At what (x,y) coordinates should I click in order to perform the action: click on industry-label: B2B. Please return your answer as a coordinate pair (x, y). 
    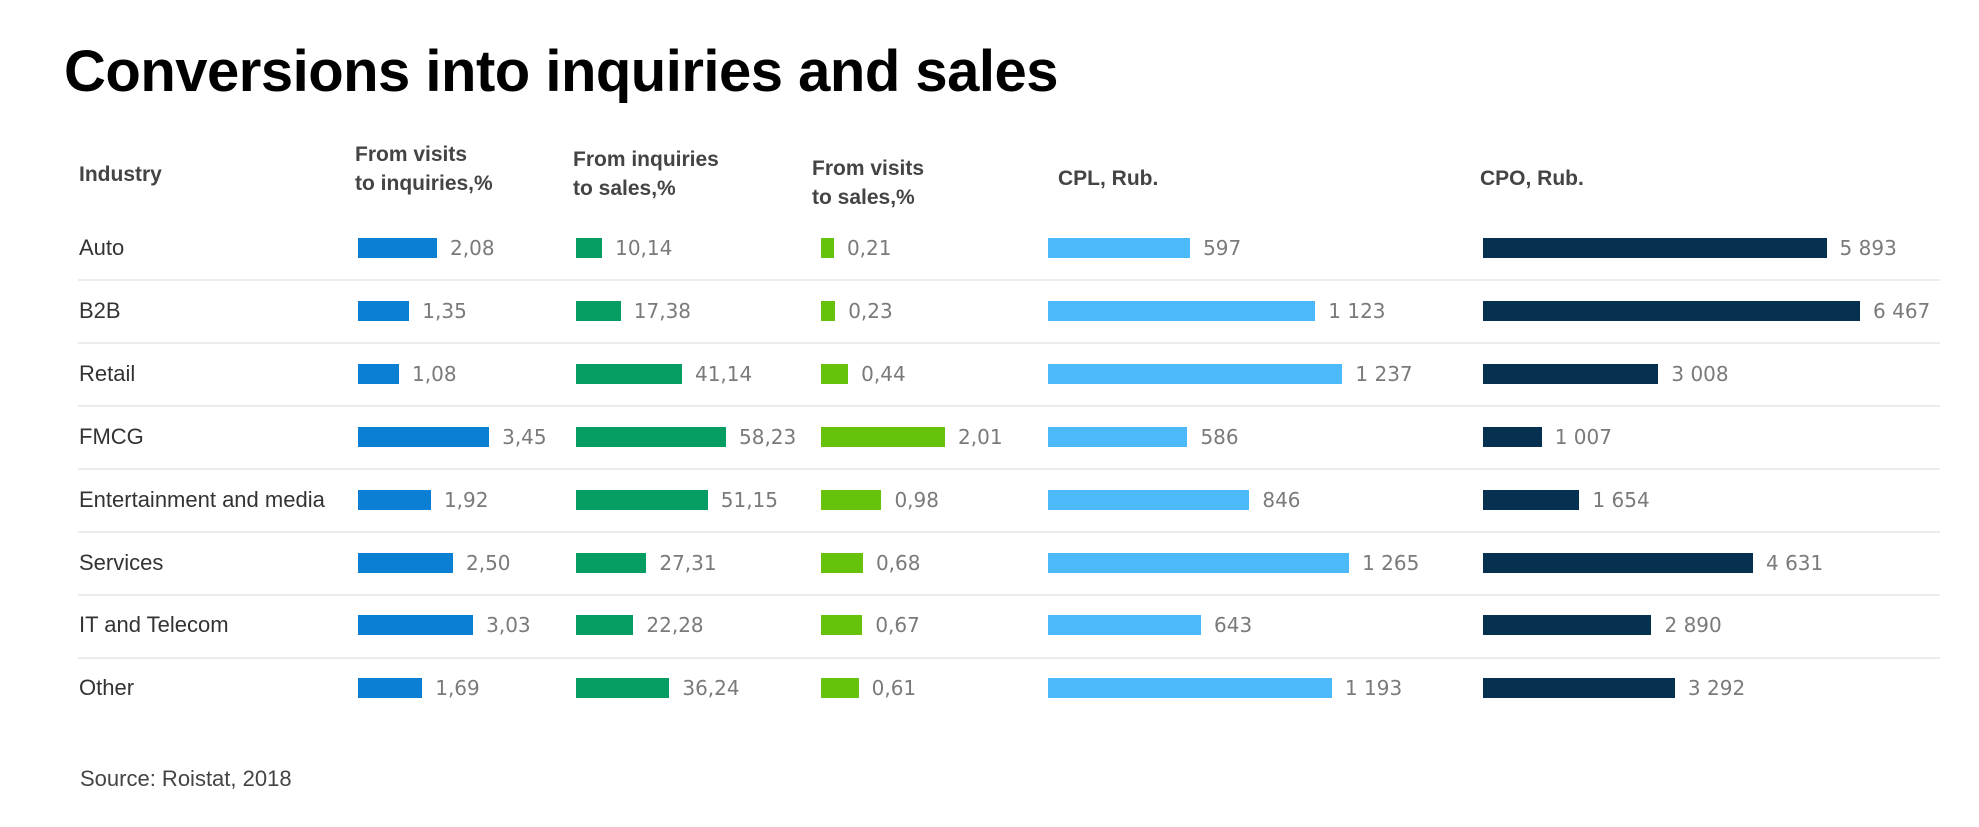
    Looking at the image, I should click on (100, 310).